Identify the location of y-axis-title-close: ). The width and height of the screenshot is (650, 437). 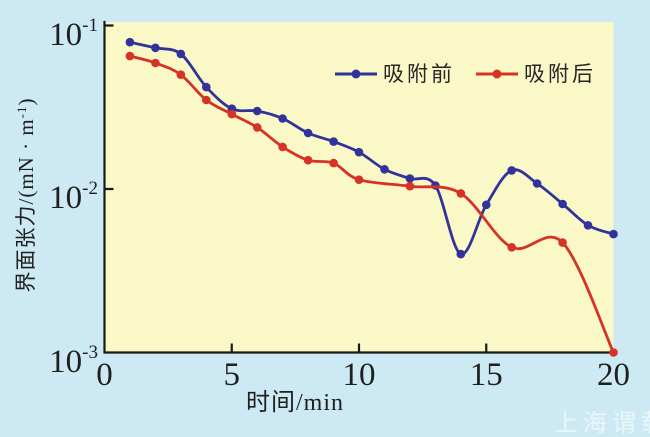
(26, 101).